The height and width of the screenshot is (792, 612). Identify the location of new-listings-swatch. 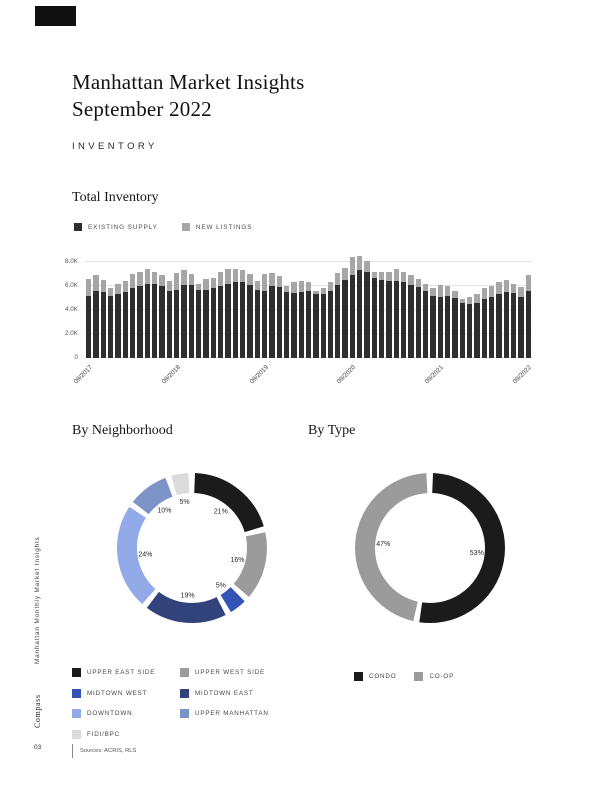
(185, 227).